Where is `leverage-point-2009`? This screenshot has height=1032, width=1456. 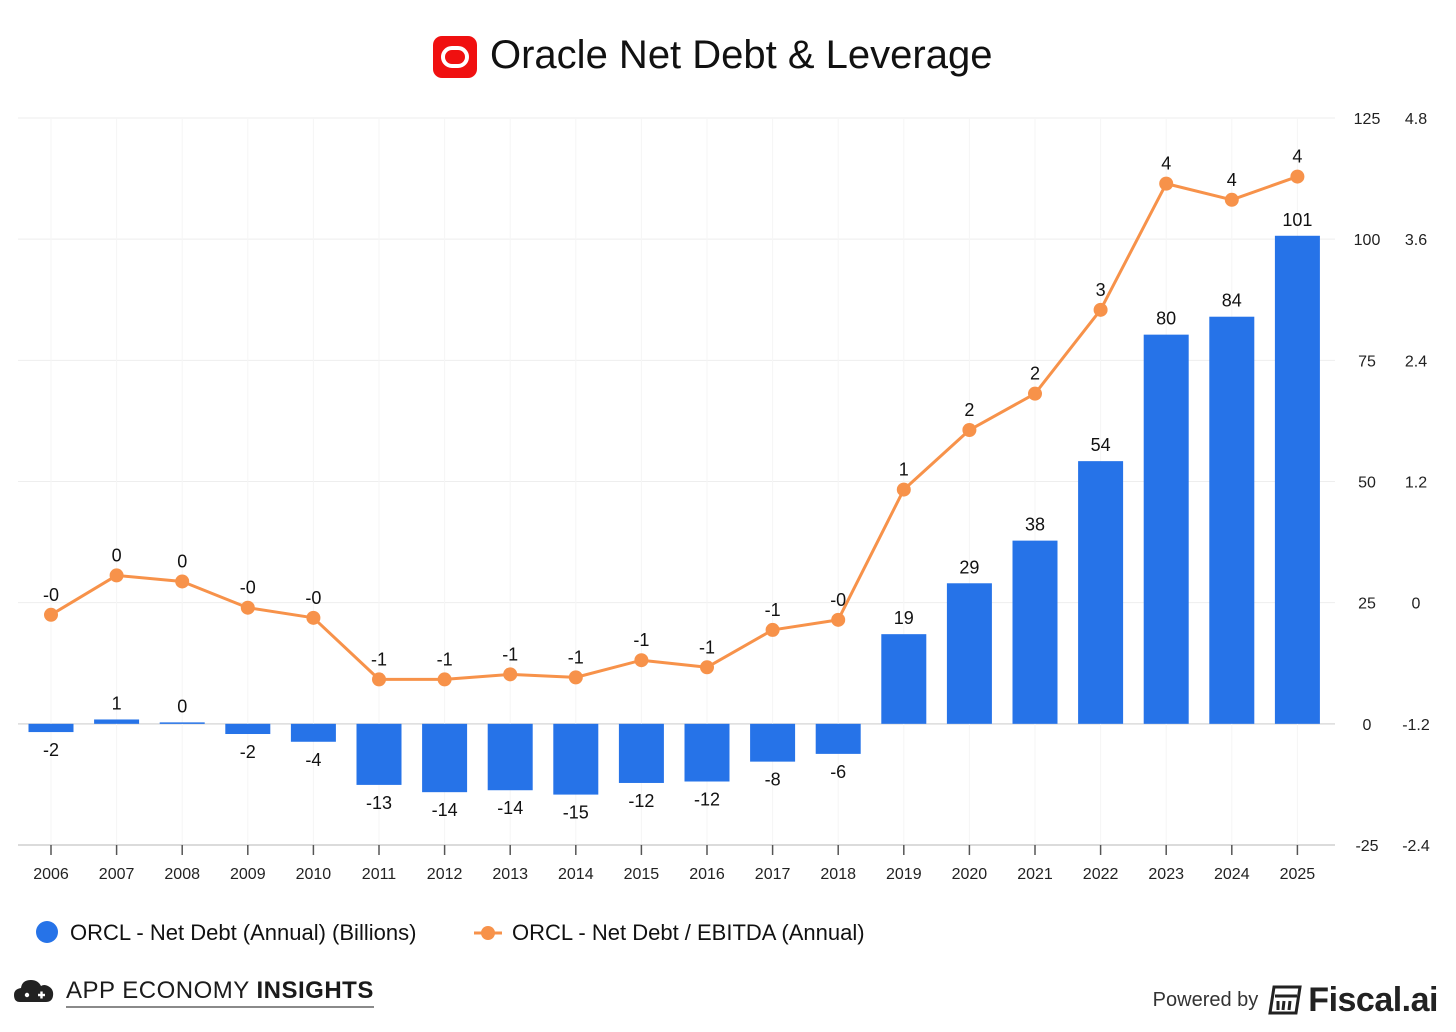 leverage-point-2009 is located at coordinates (247, 607).